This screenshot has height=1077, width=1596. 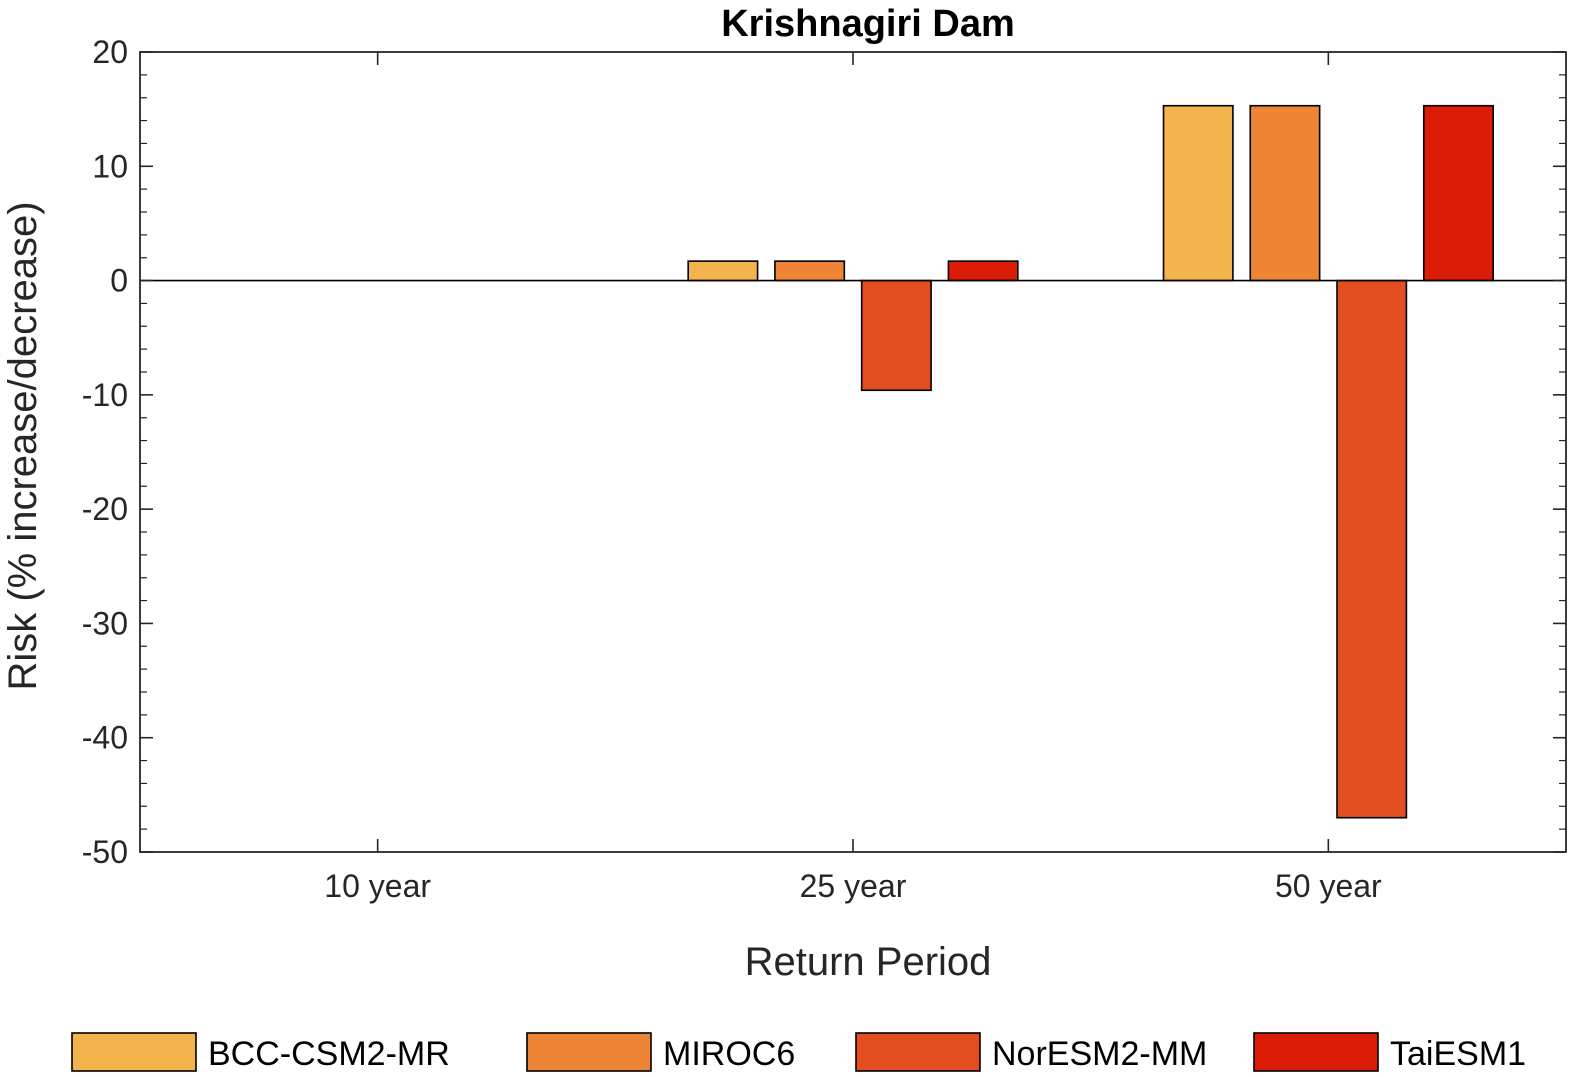 What do you see at coordinates (798, 1052) in the screenshot?
I see `legend: BCC-CSM2-MR MIROC6 NorESM2-MM TaiESM1` at bounding box center [798, 1052].